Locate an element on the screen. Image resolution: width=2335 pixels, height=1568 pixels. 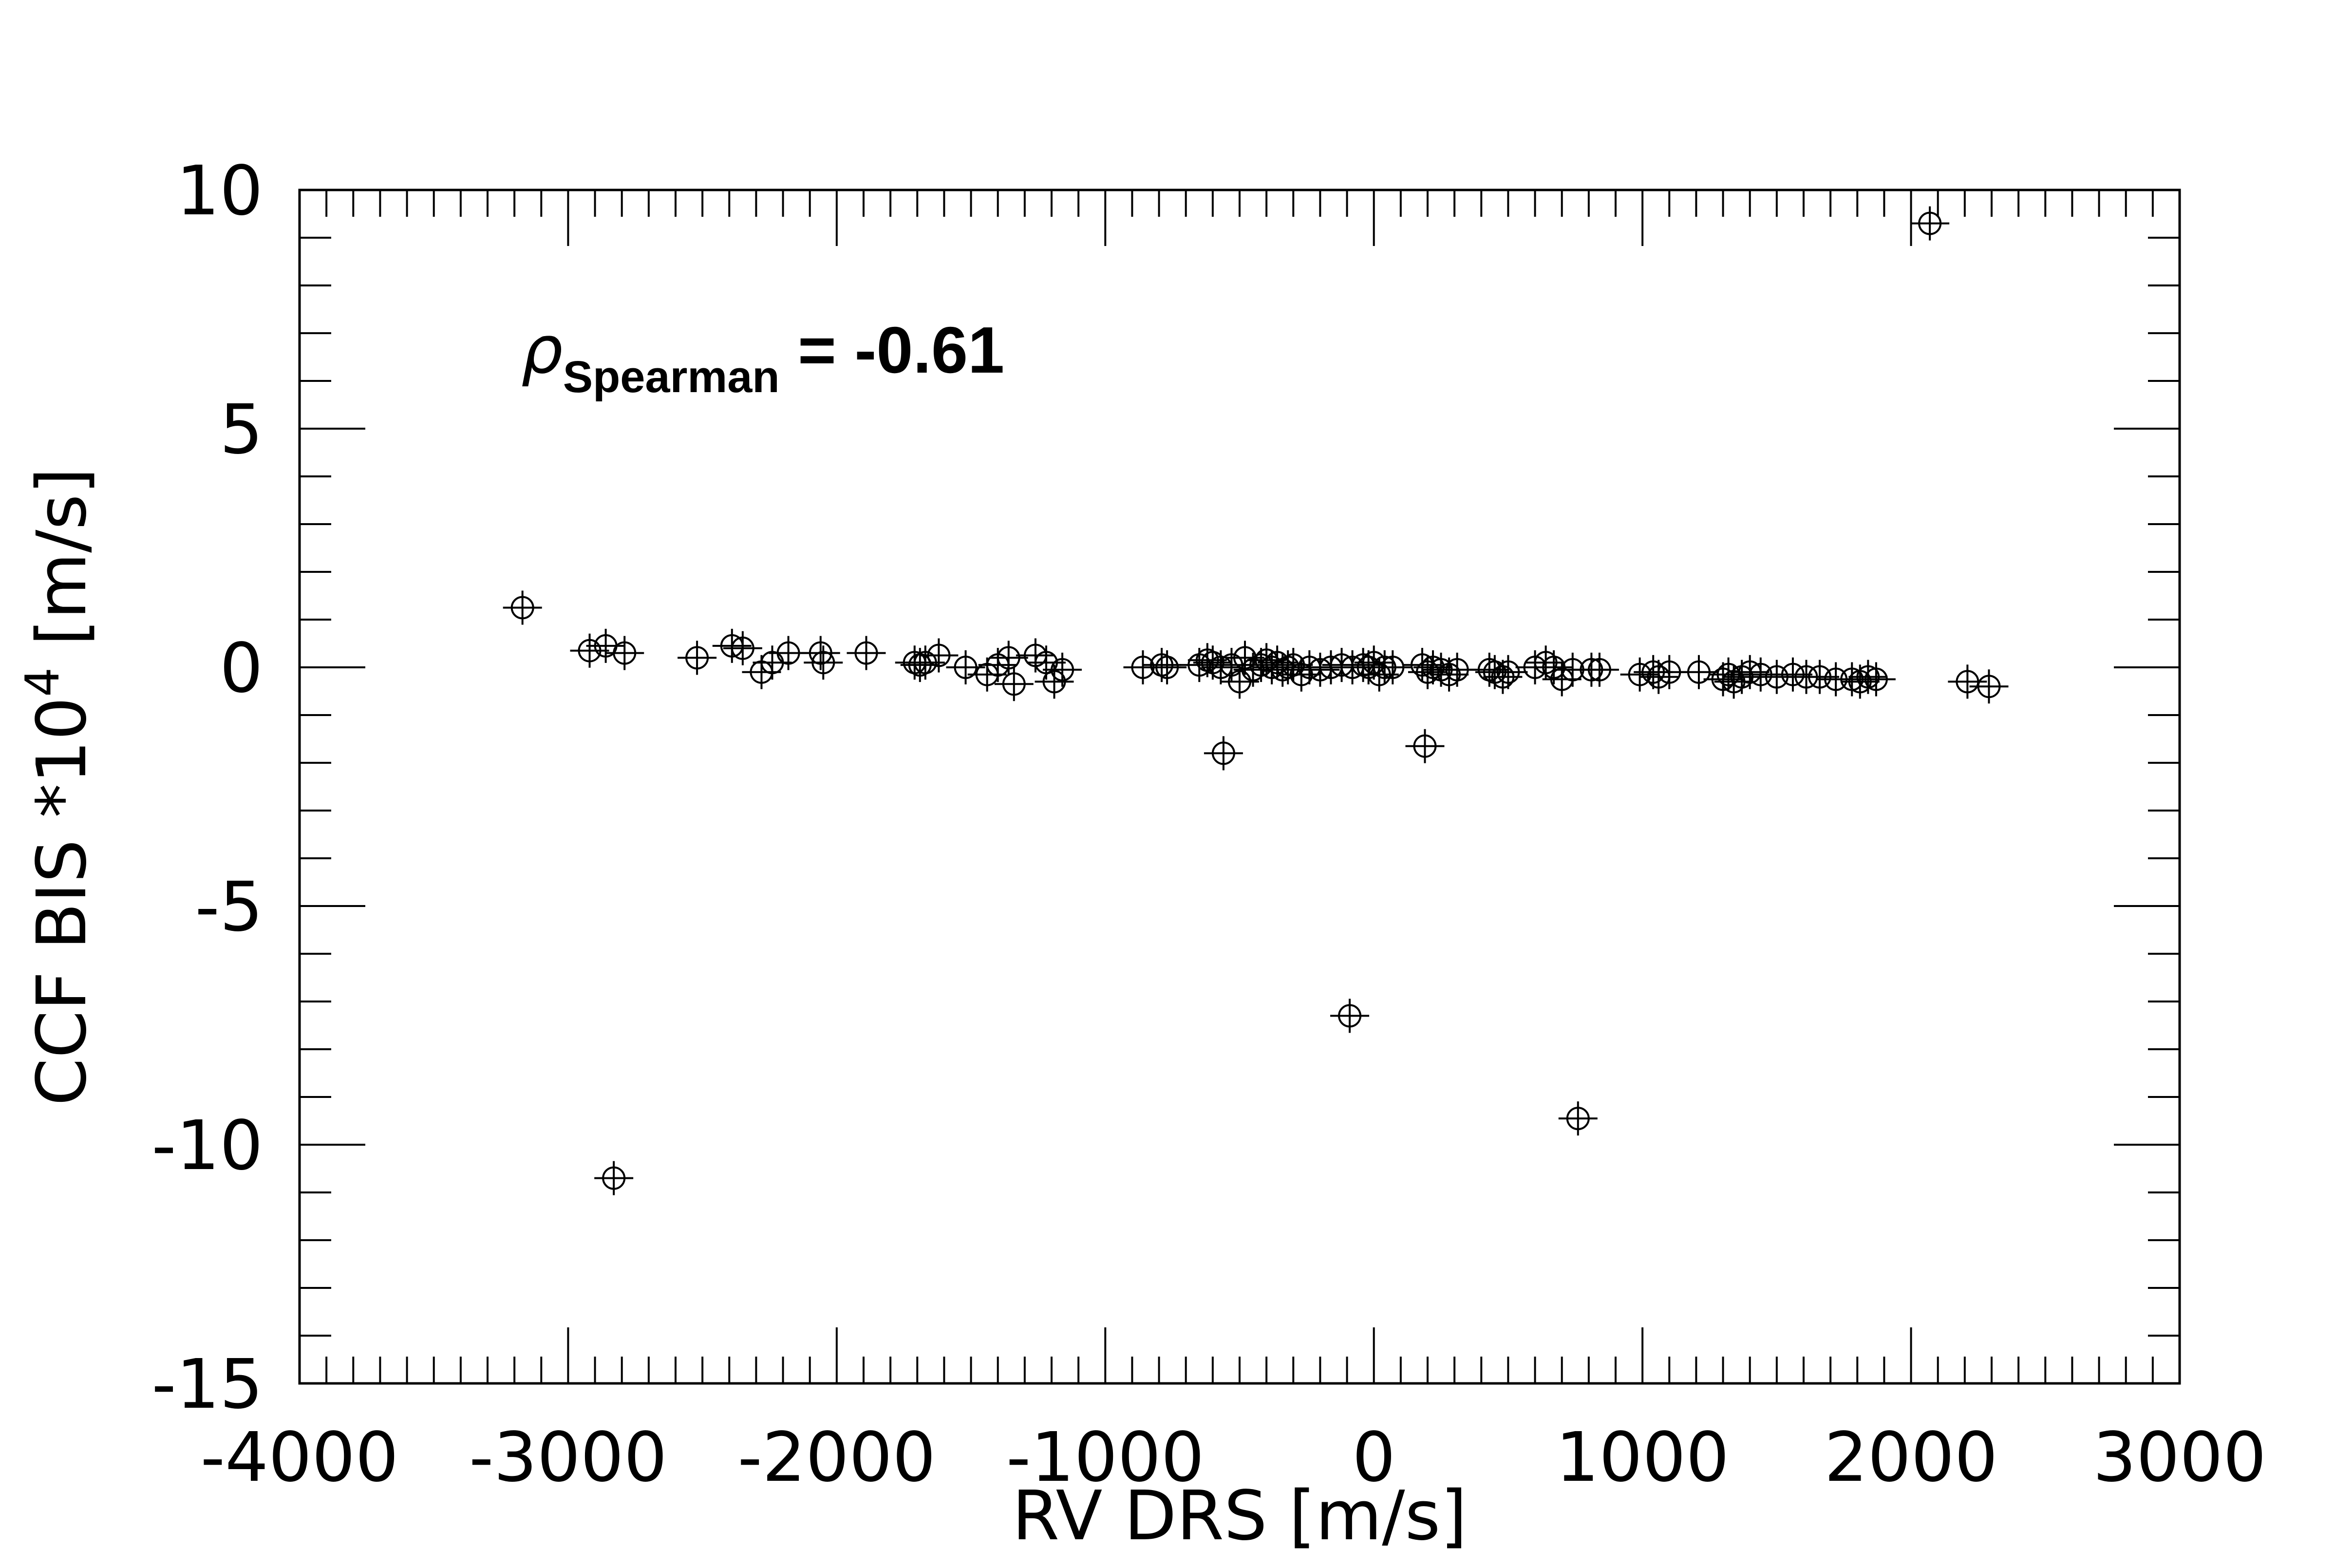
y-tick-label: 10 is located at coordinates (219, 191).